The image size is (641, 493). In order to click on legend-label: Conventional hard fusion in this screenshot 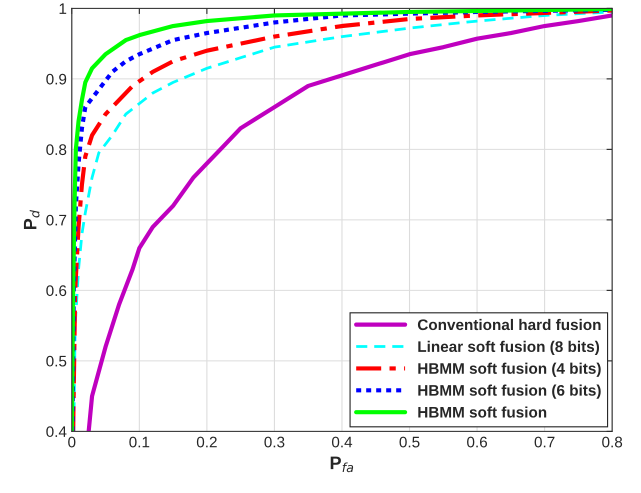, I will do `click(509, 324)`.